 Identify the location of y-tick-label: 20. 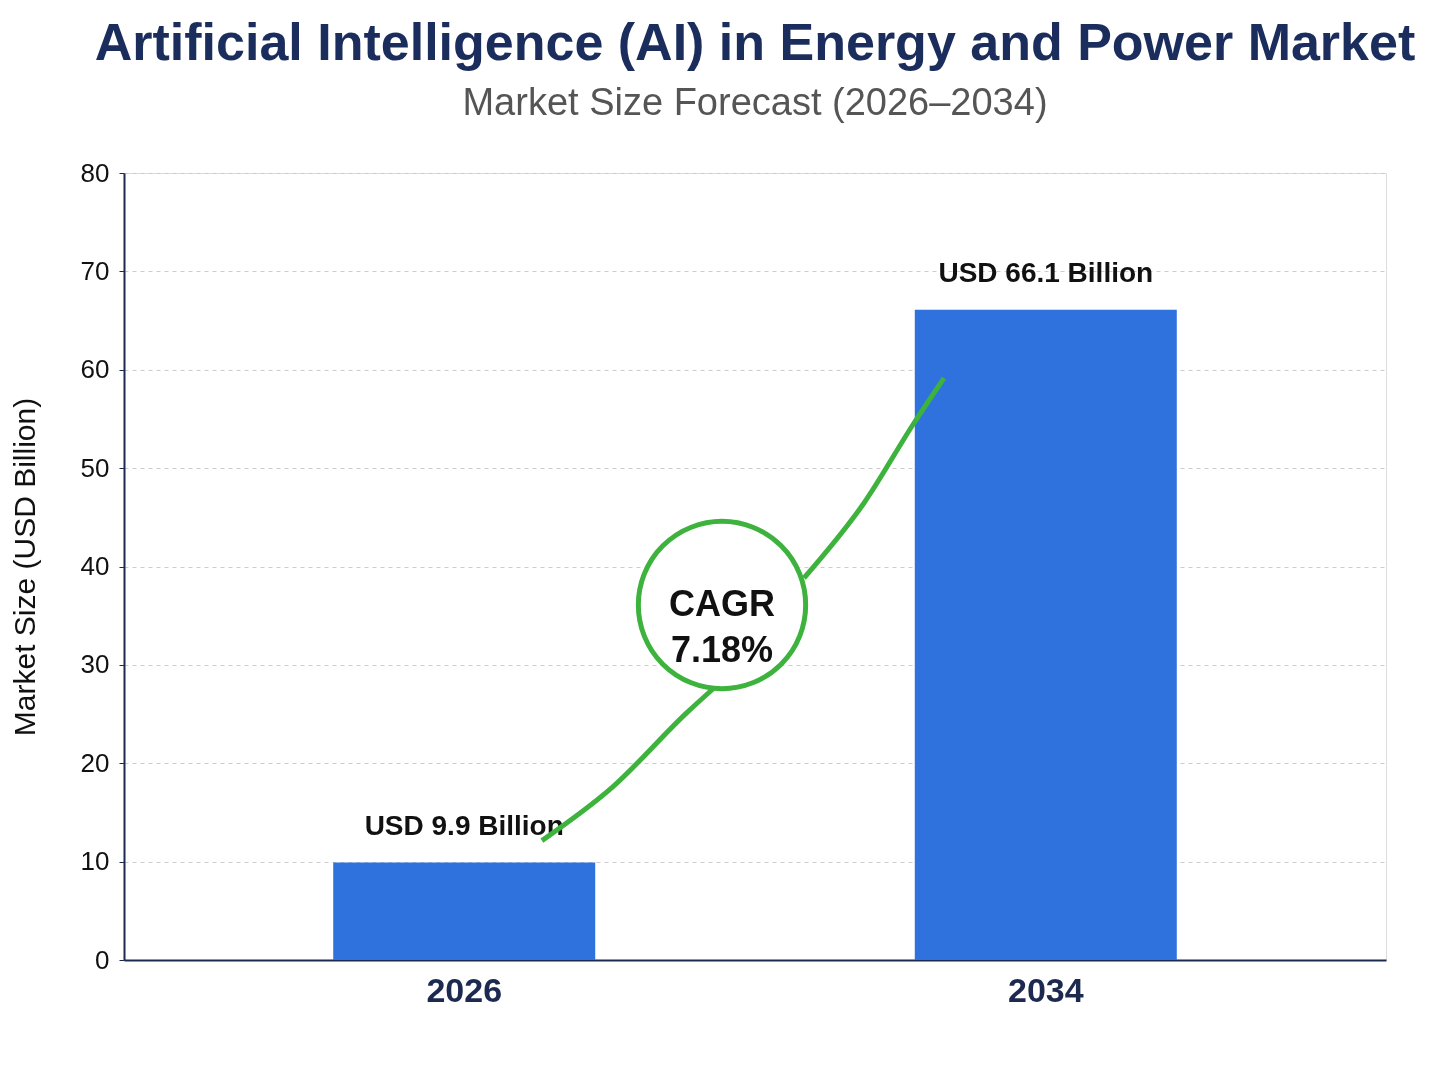
(95, 762).